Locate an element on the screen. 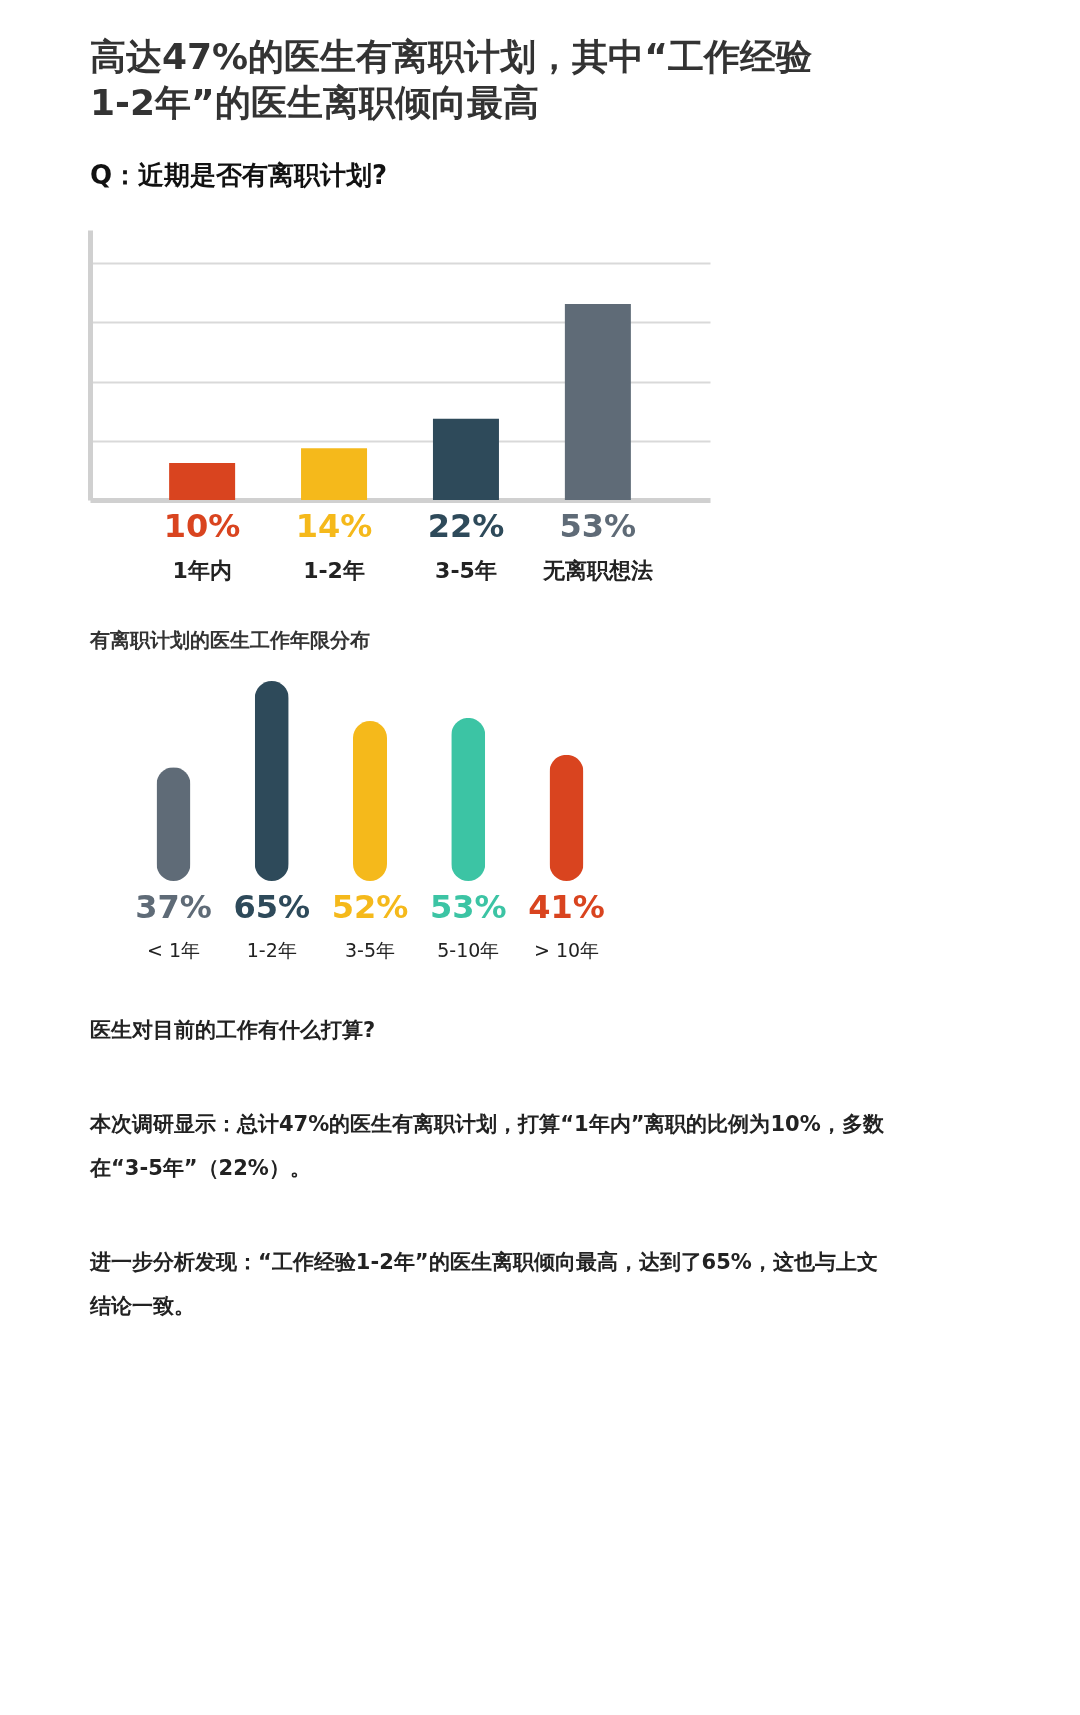 Image resolution: width=1080 pixels, height=1715 pixels. data-label: 65% is located at coordinates (272, 907).